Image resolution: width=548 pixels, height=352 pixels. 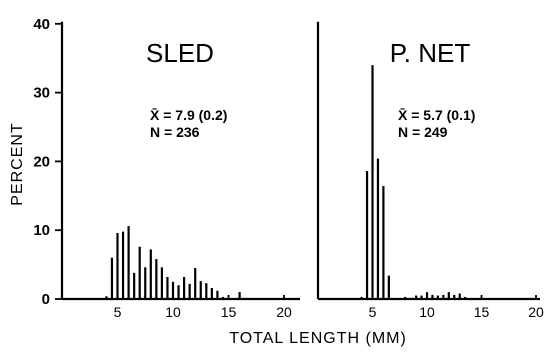 What do you see at coordinates (41, 24) in the screenshot?
I see `y-tick-label: 40` at bounding box center [41, 24].